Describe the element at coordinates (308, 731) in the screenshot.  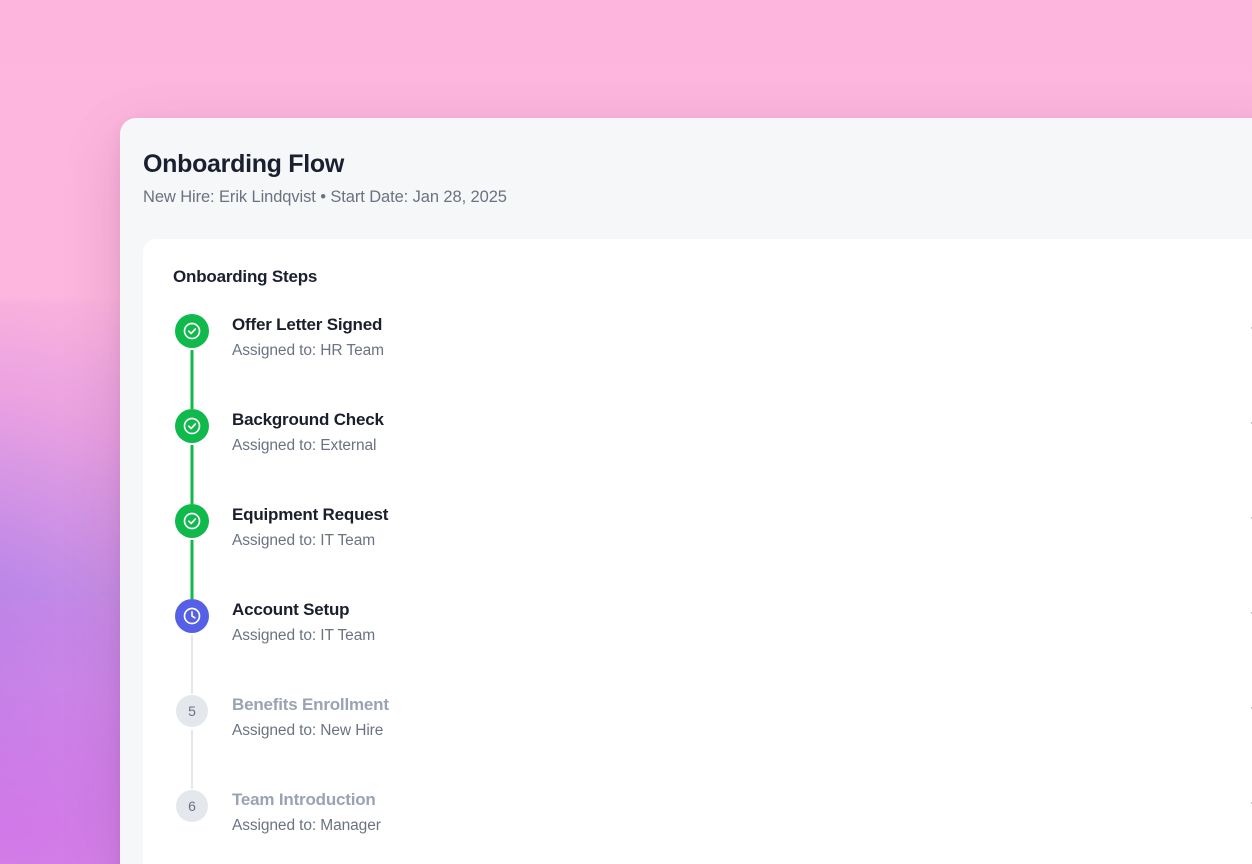
I see `step-assignee: Assigned to: New Hire` at that location.